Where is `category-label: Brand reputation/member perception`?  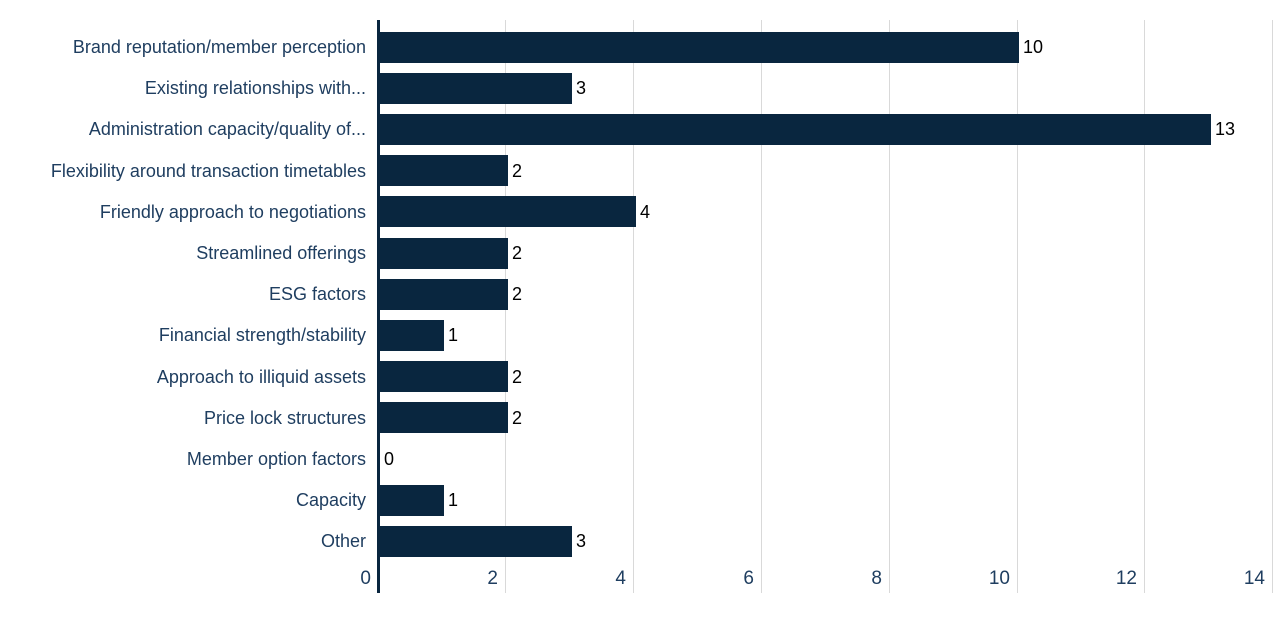
category-label: Brand reputation/member perception is located at coordinates (219, 47).